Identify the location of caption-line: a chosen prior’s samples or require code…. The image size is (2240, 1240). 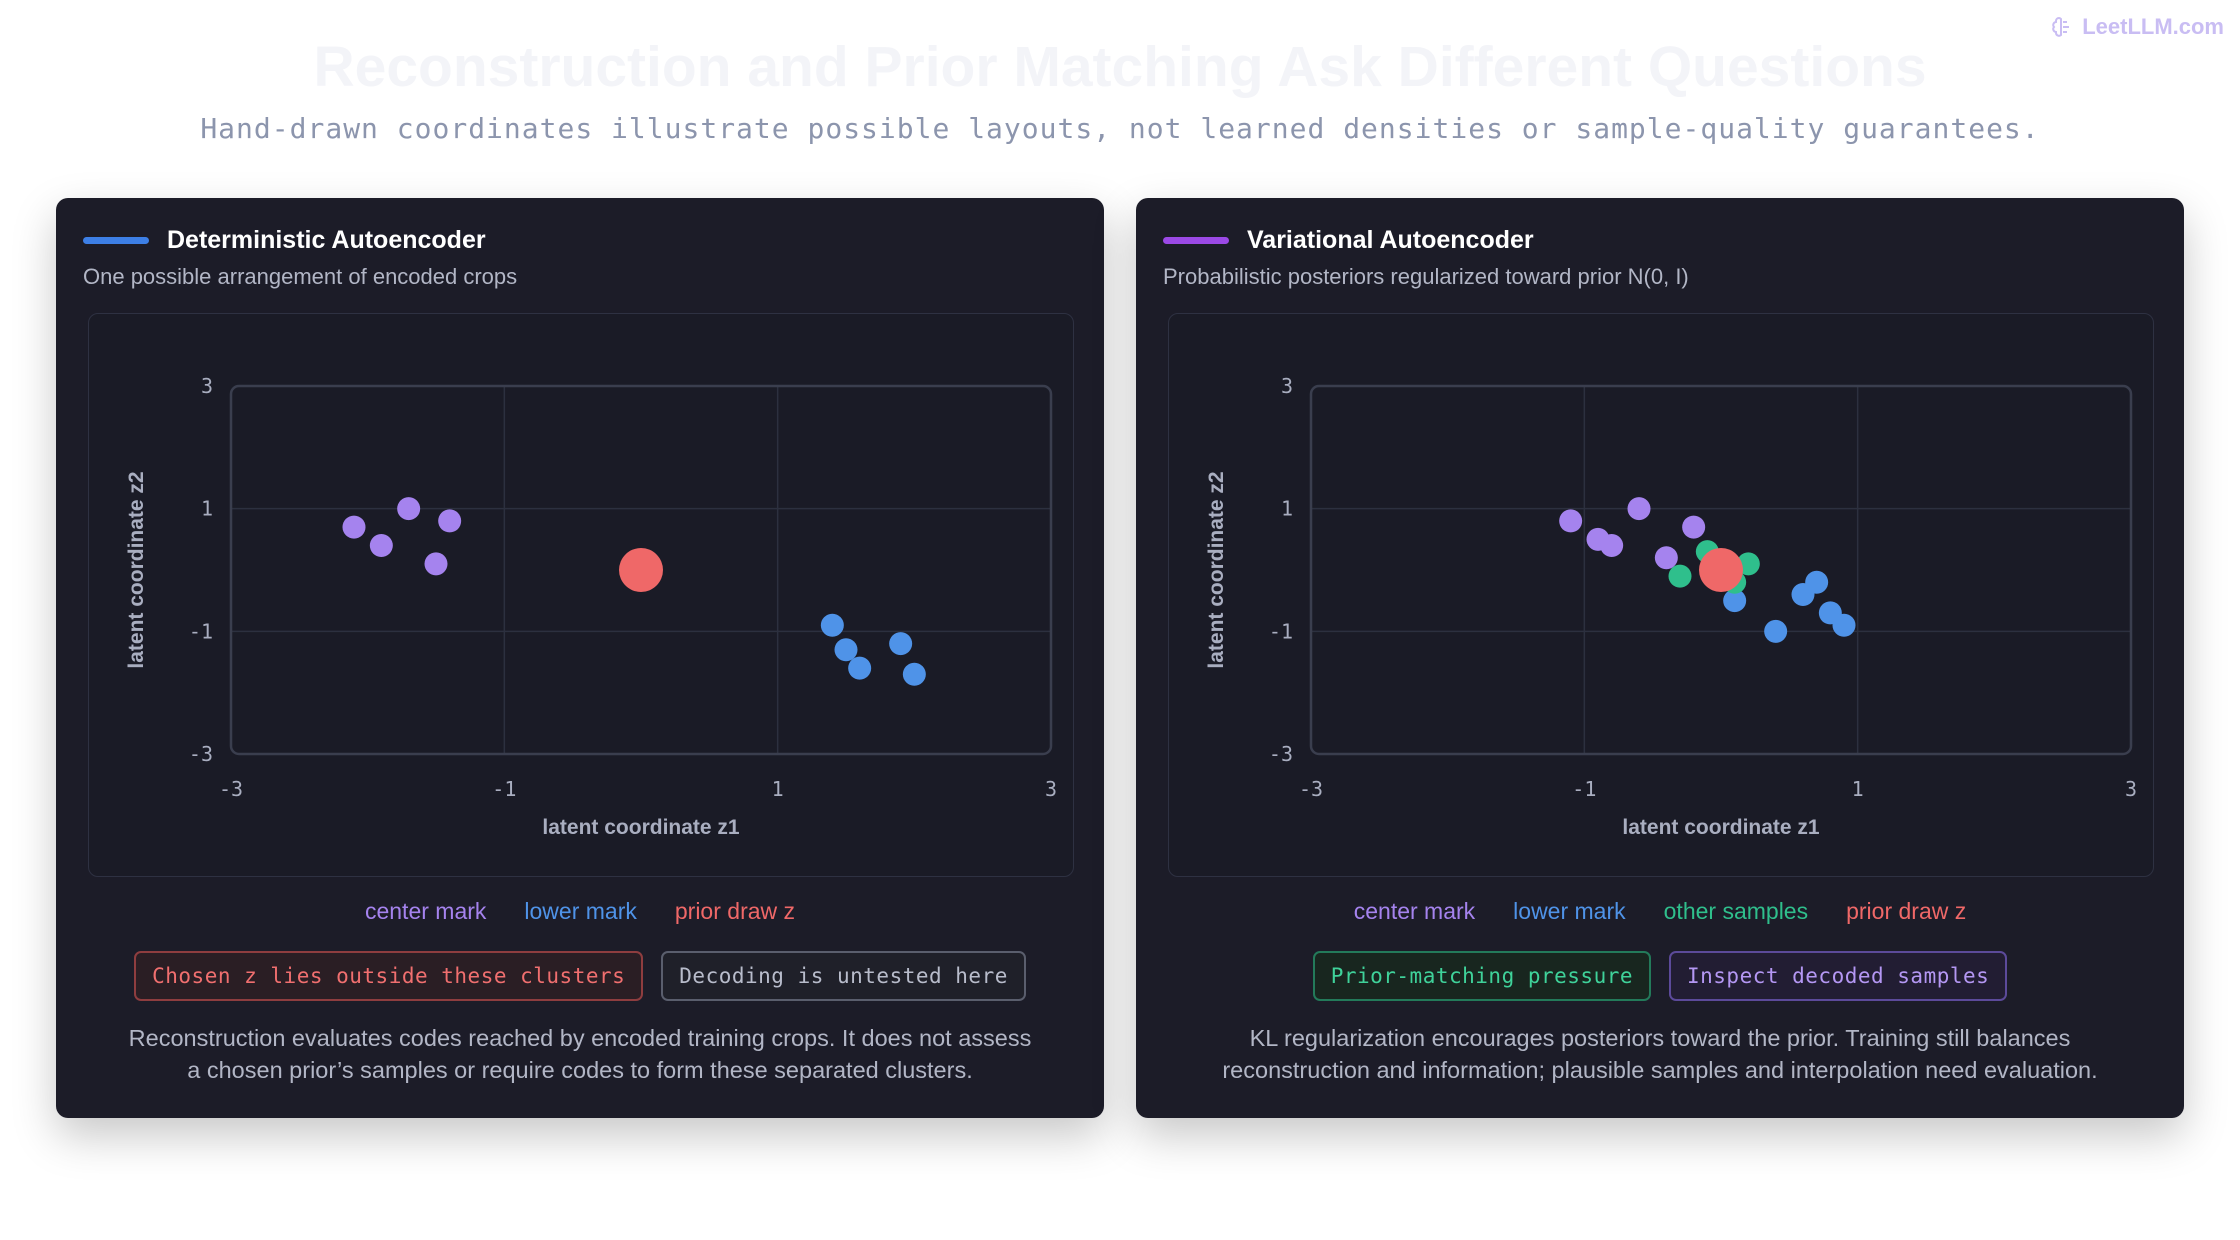
(580, 1070).